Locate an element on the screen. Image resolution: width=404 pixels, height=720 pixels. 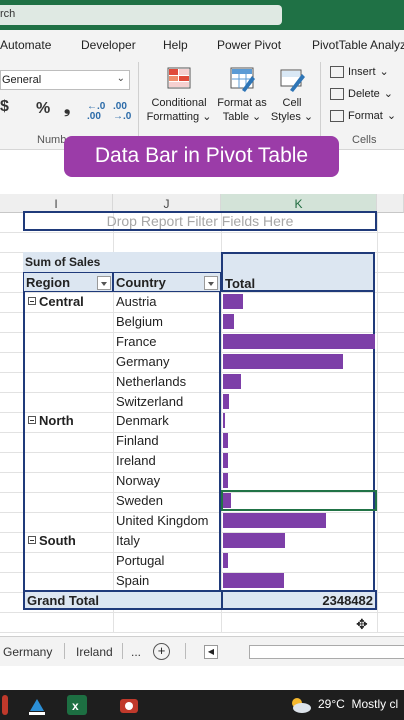
cell-styles-icon is located at coordinates (292, 79).